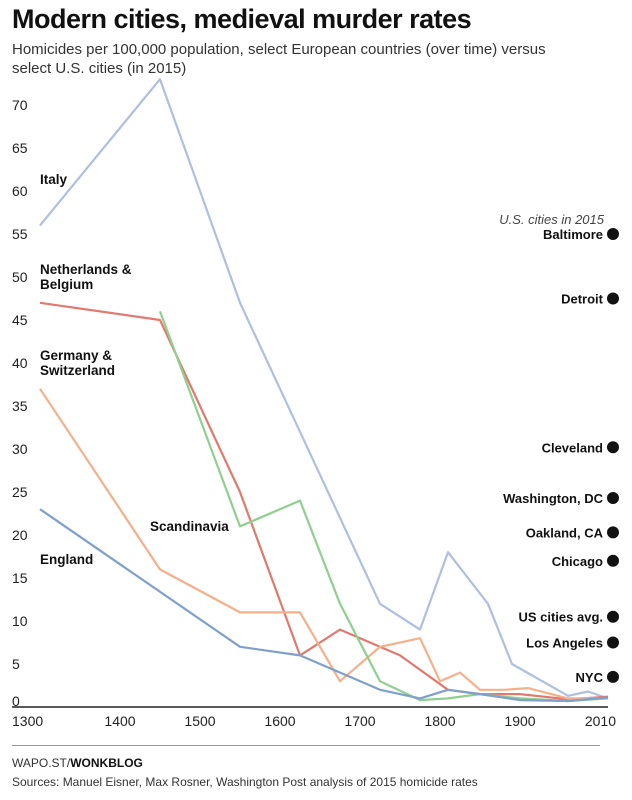 The width and height of the screenshot is (632, 800). Describe the element at coordinates (306, 745) in the screenshot. I see `footer-divider` at that location.